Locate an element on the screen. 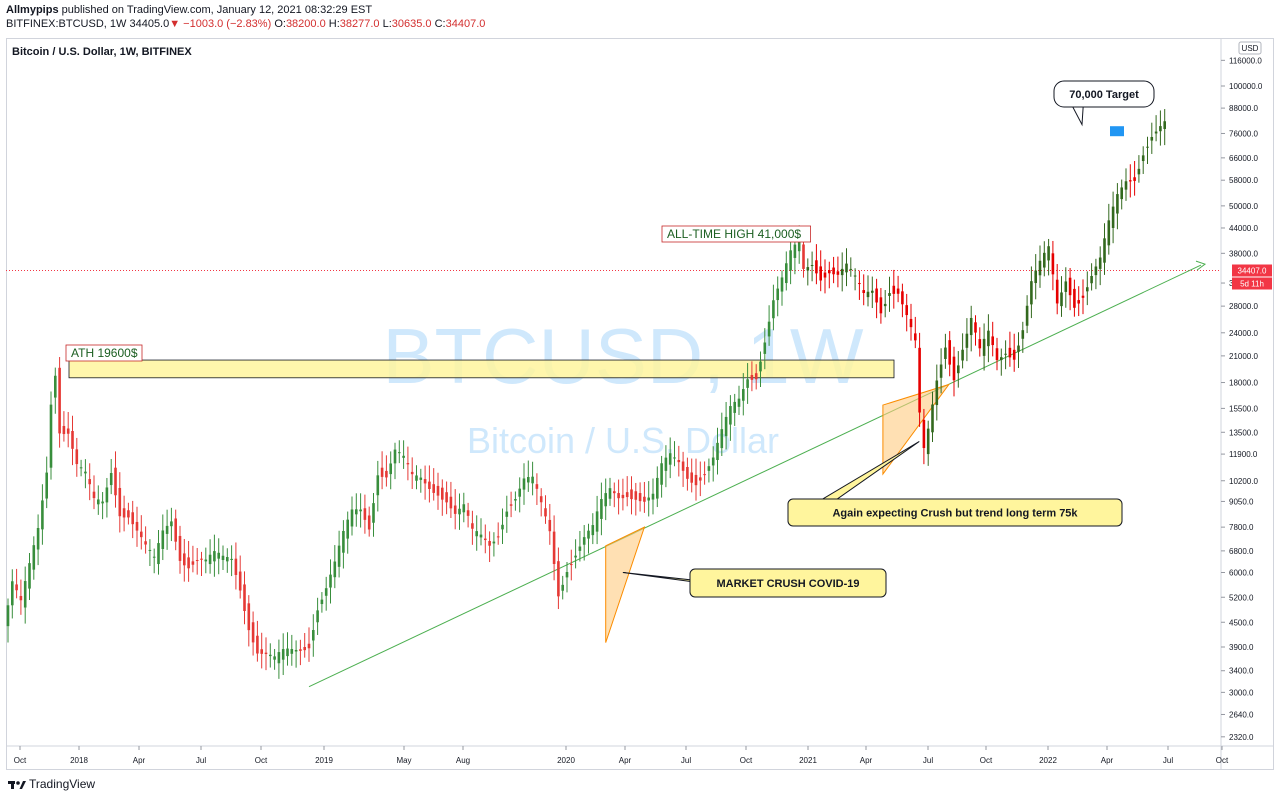  x-tick-label: 2018 is located at coordinates (79, 760).